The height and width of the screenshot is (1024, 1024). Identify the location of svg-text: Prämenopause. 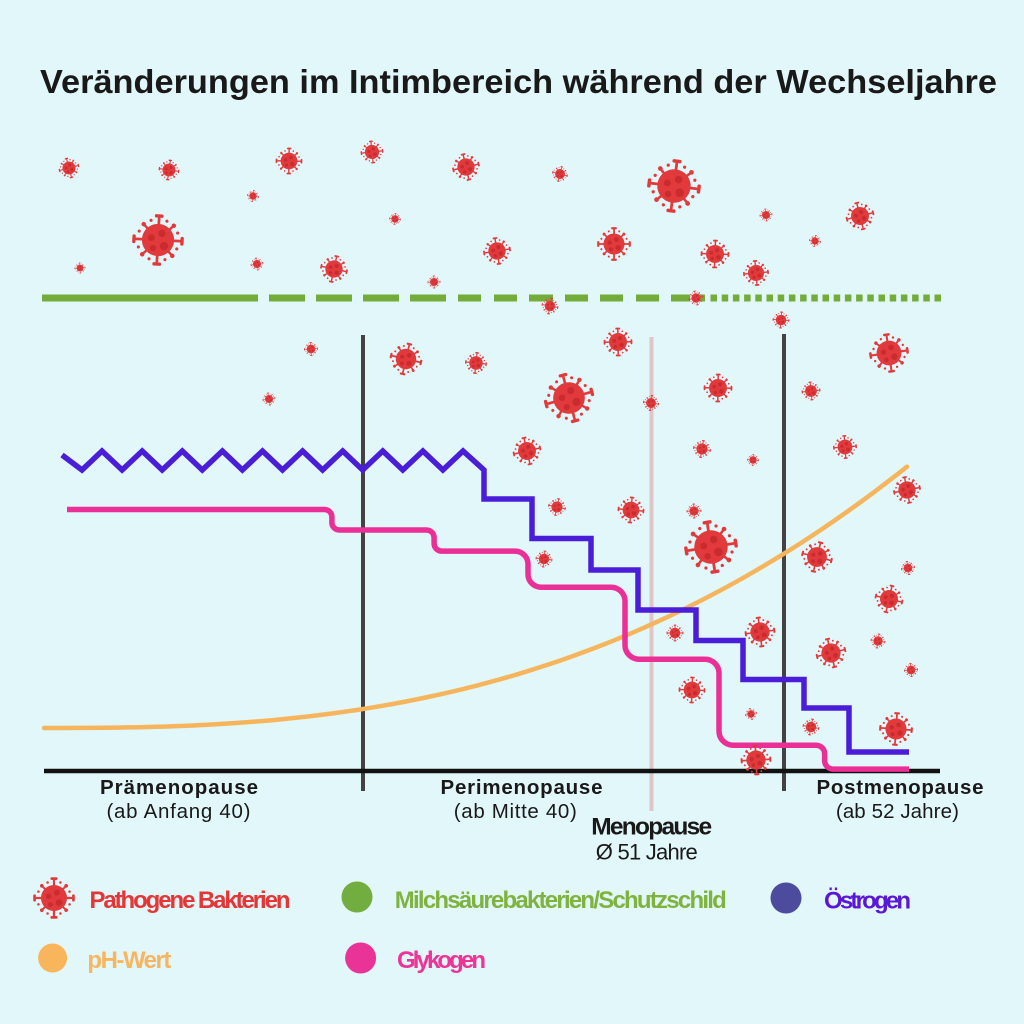
(179, 787).